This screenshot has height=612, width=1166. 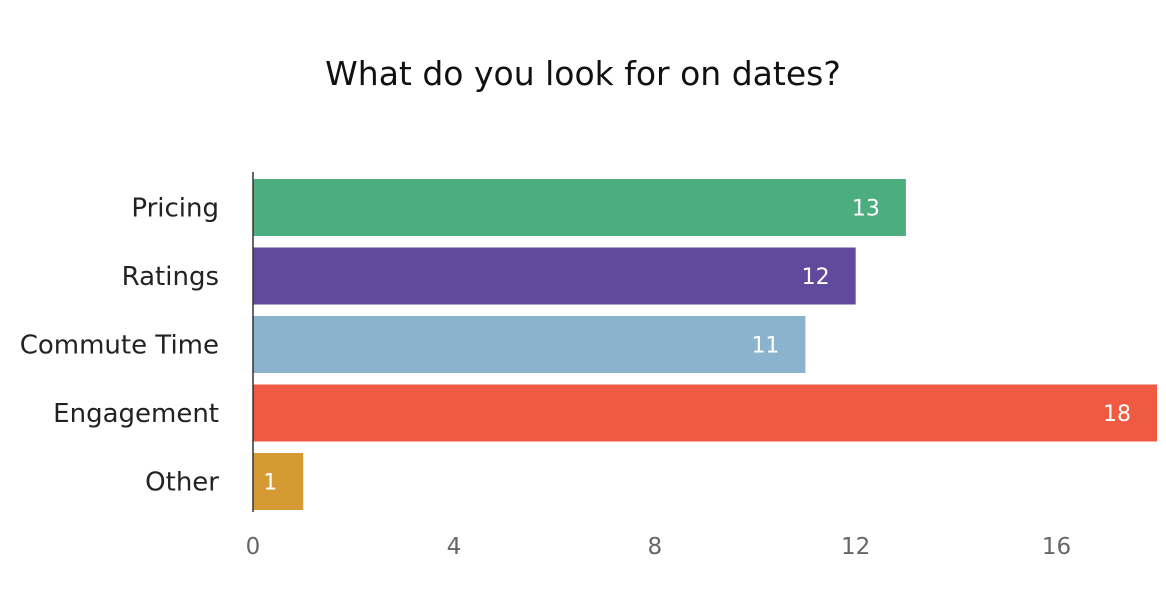 I want to click on x-tick-label-16: 16, so click(x=1056, y=547).